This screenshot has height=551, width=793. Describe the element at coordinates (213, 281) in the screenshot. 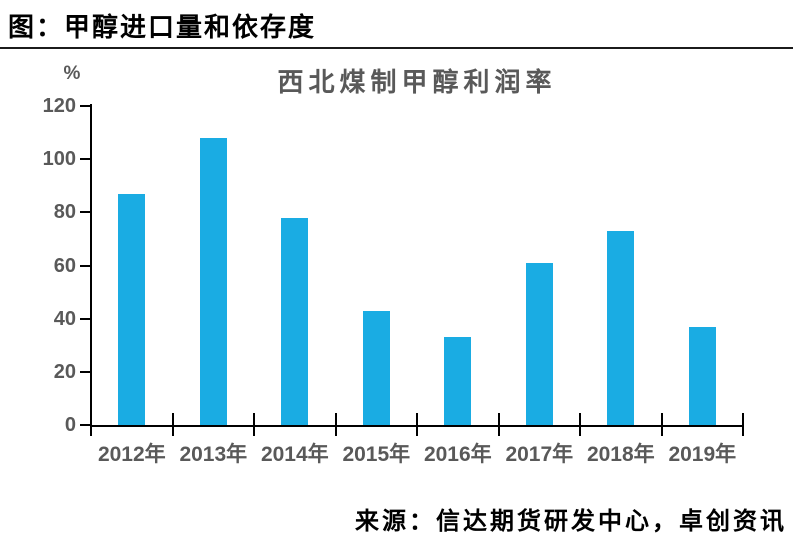

I see `bar-2013年` at that location.